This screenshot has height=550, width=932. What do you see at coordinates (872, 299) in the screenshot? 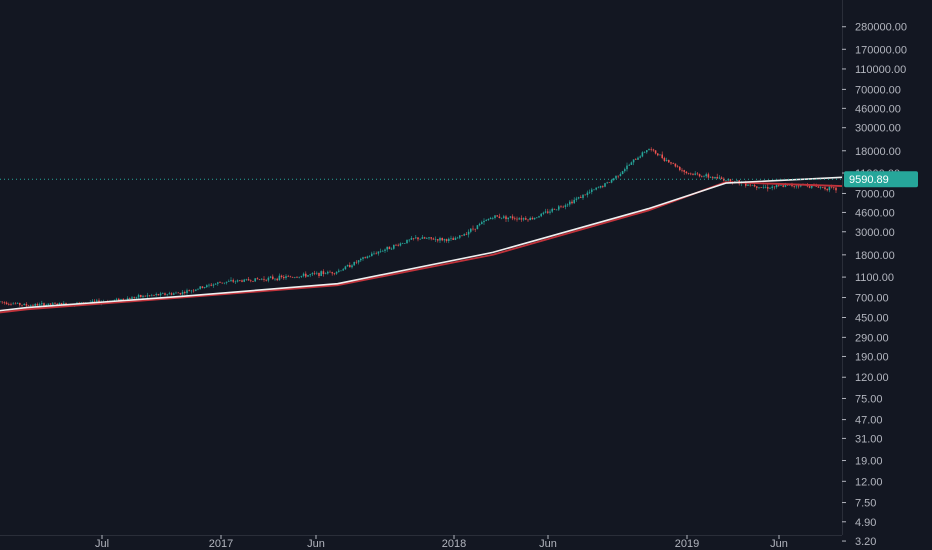
I see `y-tick-label: 700.00` at bounding box center [872, 299].